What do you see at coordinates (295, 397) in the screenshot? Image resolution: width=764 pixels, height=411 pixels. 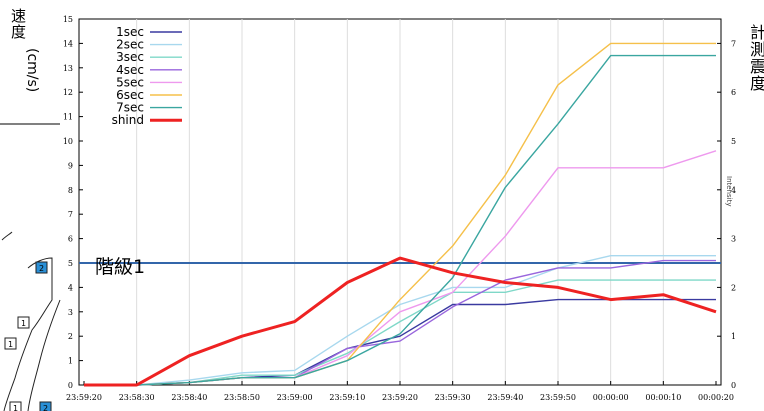 I see `x-tick-label: 23:59:00` at bounding box center [295, 397].